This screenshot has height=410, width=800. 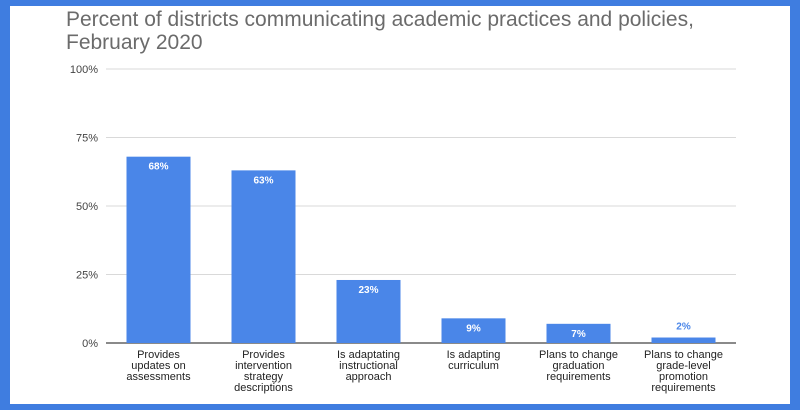 What do you see at coordinates (369, 377) in the screenshot?
I see `category-label: approach` at bounding box center [369, 377].